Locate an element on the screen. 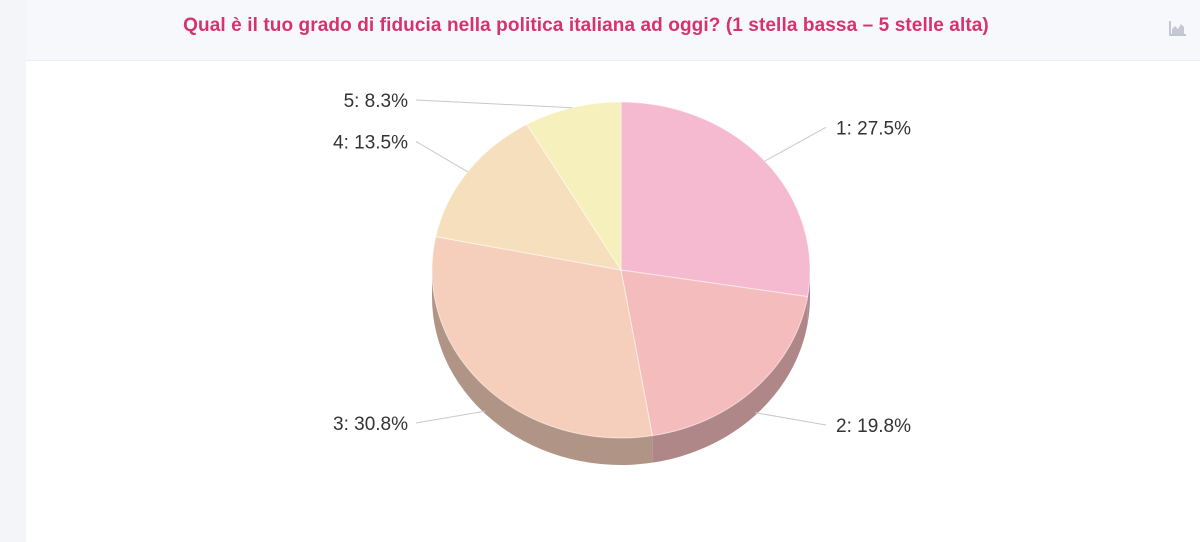  chart-header is located at coordinates (613, 30).